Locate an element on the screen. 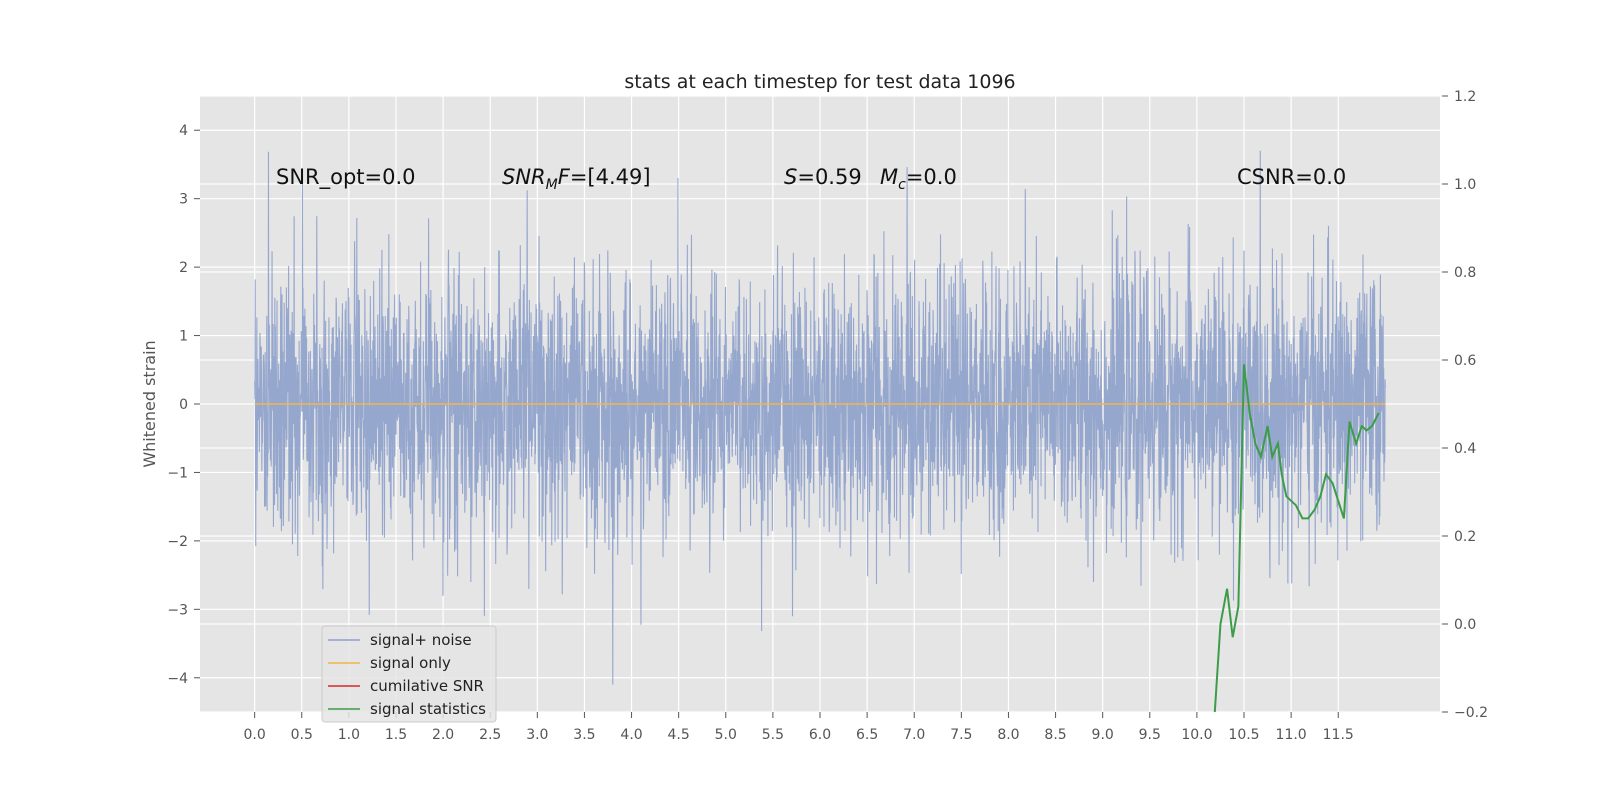 This screenshot has height=800, width=1600. tick-label-x-19: 9.5 is located at coordinates (1150, 735).